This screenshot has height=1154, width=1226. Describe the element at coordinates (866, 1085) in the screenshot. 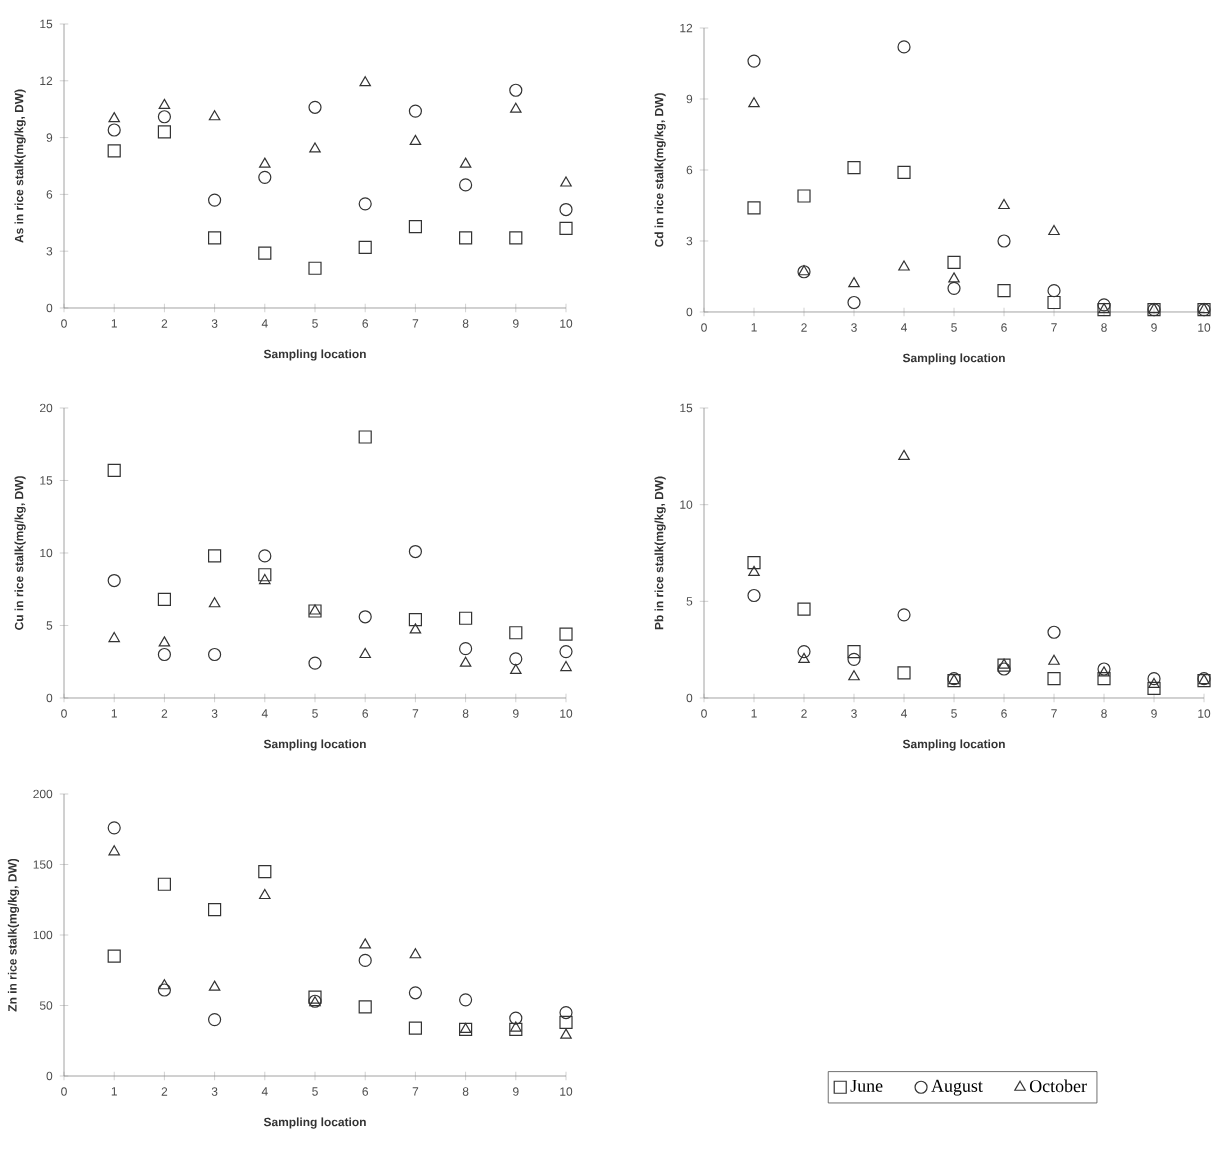

I see `legend-label: June` at that location.